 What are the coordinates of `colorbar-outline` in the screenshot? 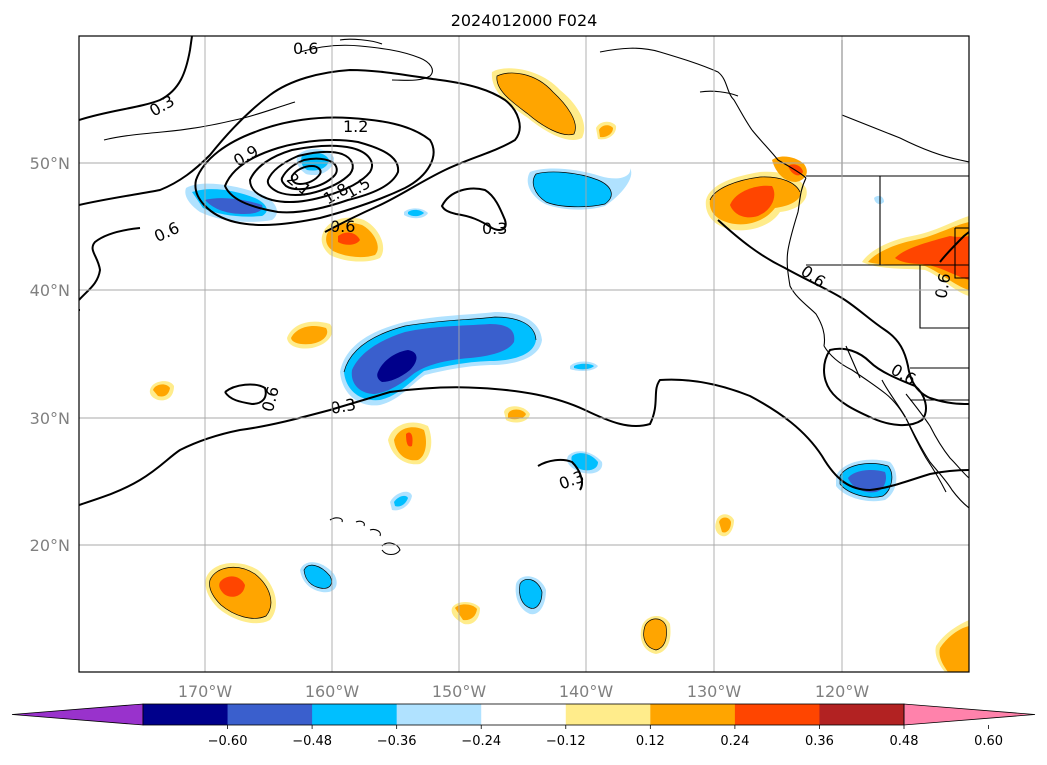 It's located at (523, 714).